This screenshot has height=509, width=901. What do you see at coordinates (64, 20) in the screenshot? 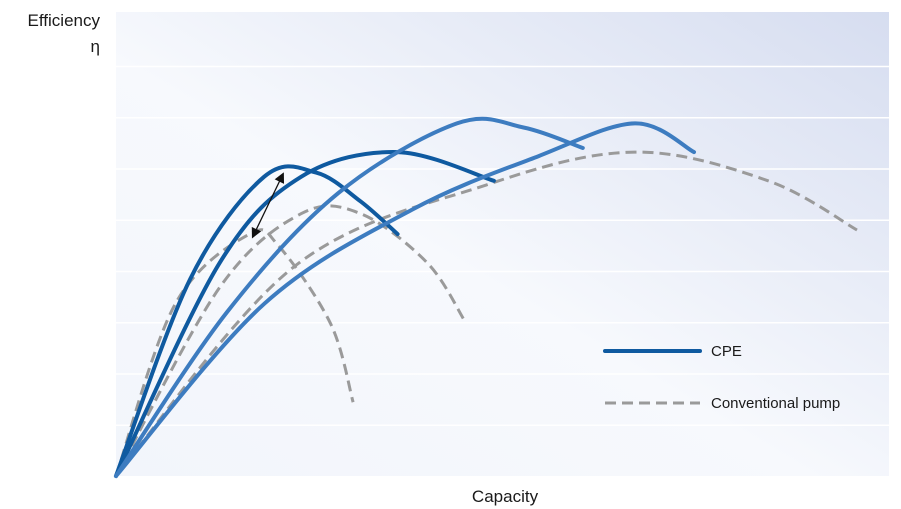
I see `y-axis-title: Efficiency` at bounding box center [64, 20].